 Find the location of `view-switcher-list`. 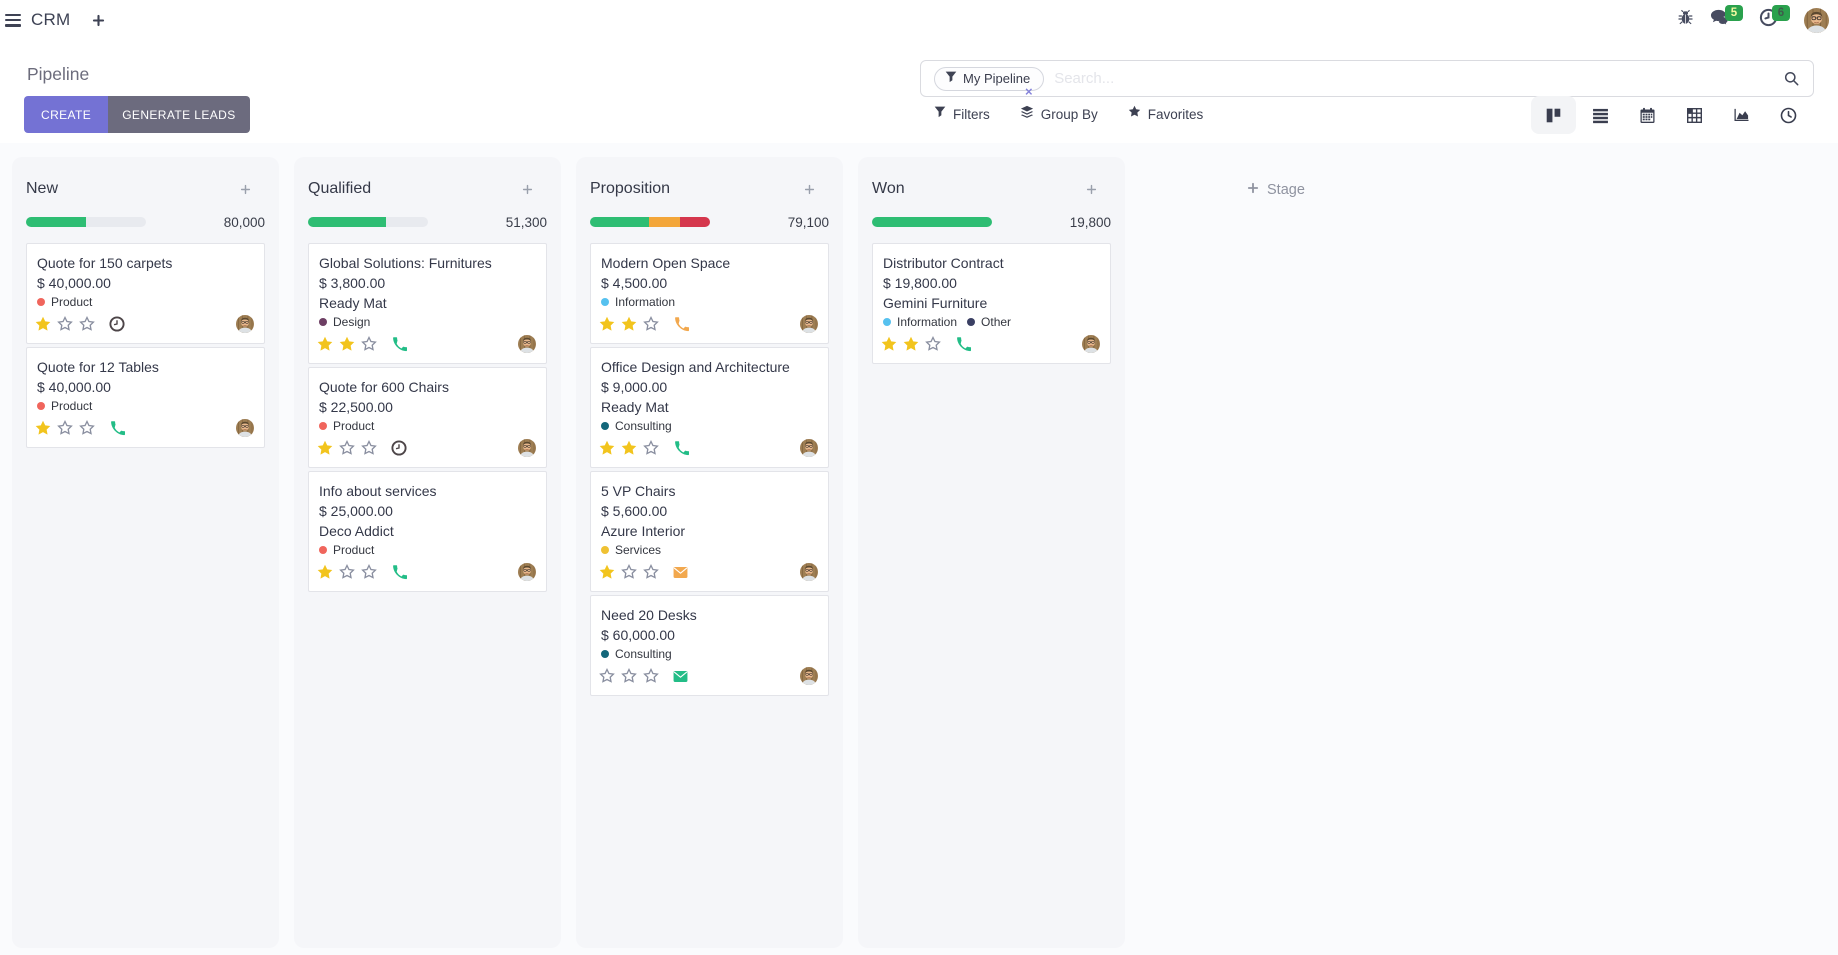

view-switcher-list is located at coordinates (1600, 115).